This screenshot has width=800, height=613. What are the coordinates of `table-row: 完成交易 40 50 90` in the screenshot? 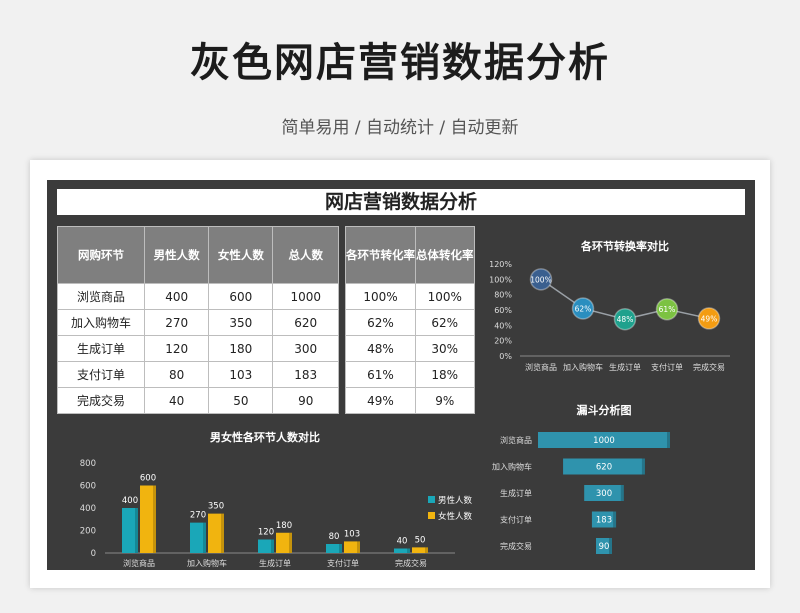 It's located at (197, 400).